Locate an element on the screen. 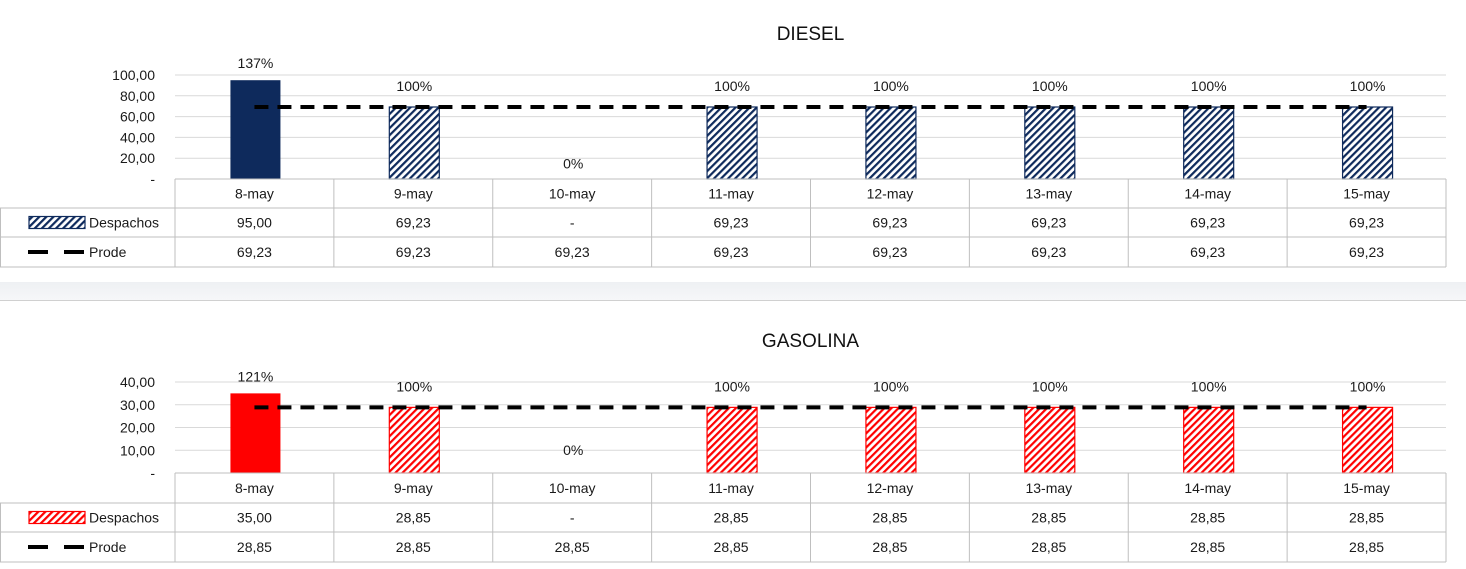 The width and height of the screenshot is (1466, 569). diesel-percent-label: 0% is located at coordinates (573, 164).